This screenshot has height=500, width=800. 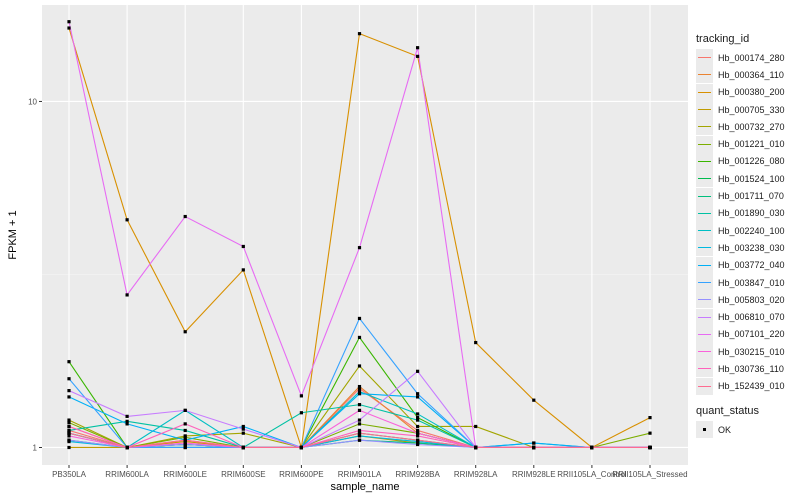 What do you see at coordinates (417, 474) in the screenshot?
I see `x-tick-label: RRIM928BA` at bounding box center [417, 474].